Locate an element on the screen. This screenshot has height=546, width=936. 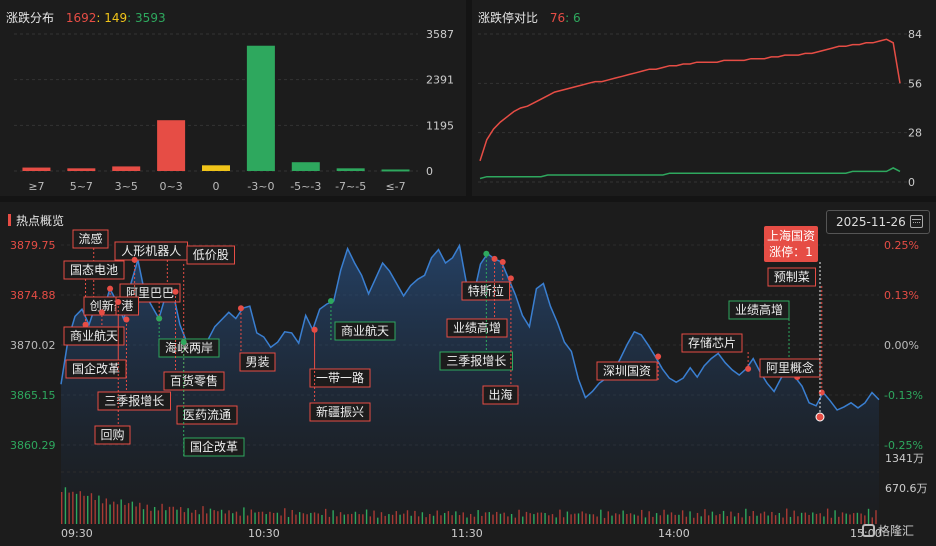
volume-tick: 670.6万 is located at coordinates (906, 488).